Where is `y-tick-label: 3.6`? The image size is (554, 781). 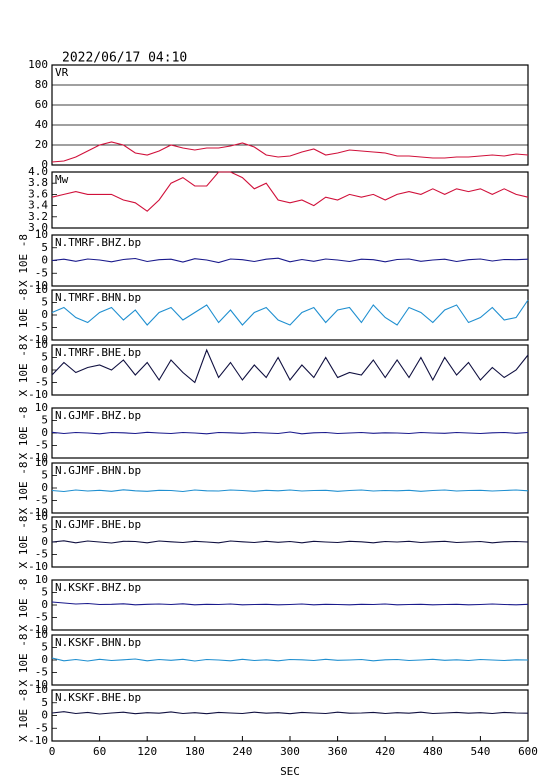 y-tick-label: 3.6 is located at coordinates (38, 193).